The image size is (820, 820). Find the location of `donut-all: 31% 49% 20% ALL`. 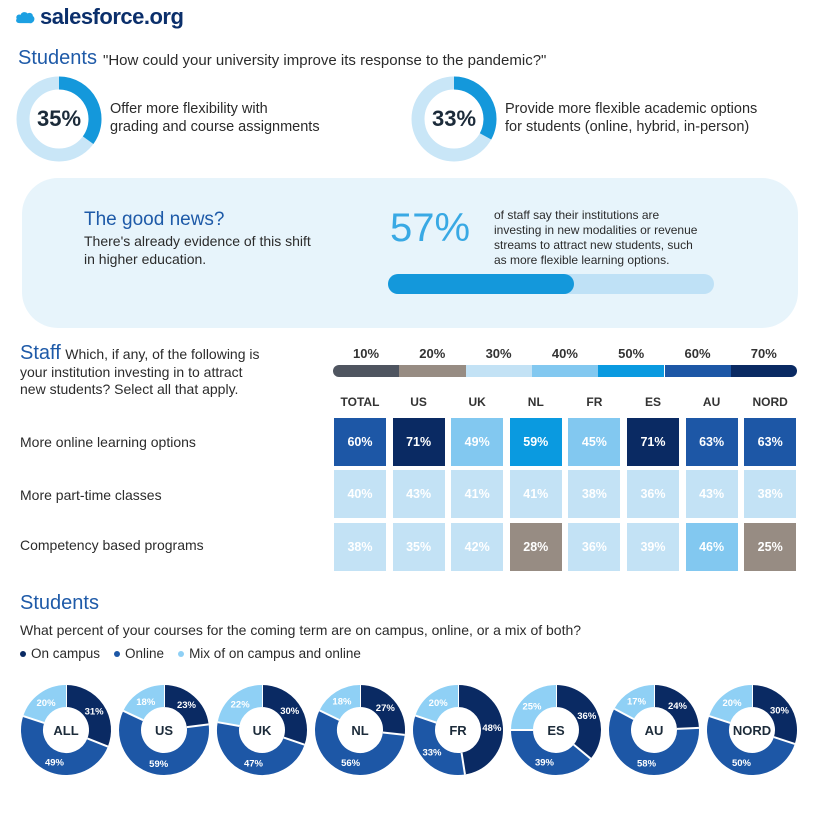

donut-all: 31% 49% 20% ALL is located at coordinates (66, 730).